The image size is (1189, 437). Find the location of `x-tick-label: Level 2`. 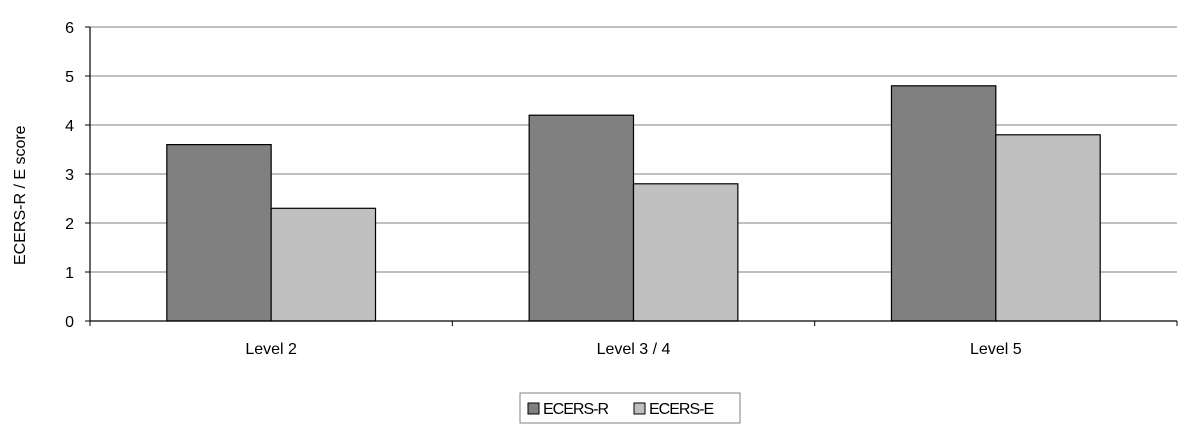

x-tick-label: Level 2 is located at coordinates (271, 349).